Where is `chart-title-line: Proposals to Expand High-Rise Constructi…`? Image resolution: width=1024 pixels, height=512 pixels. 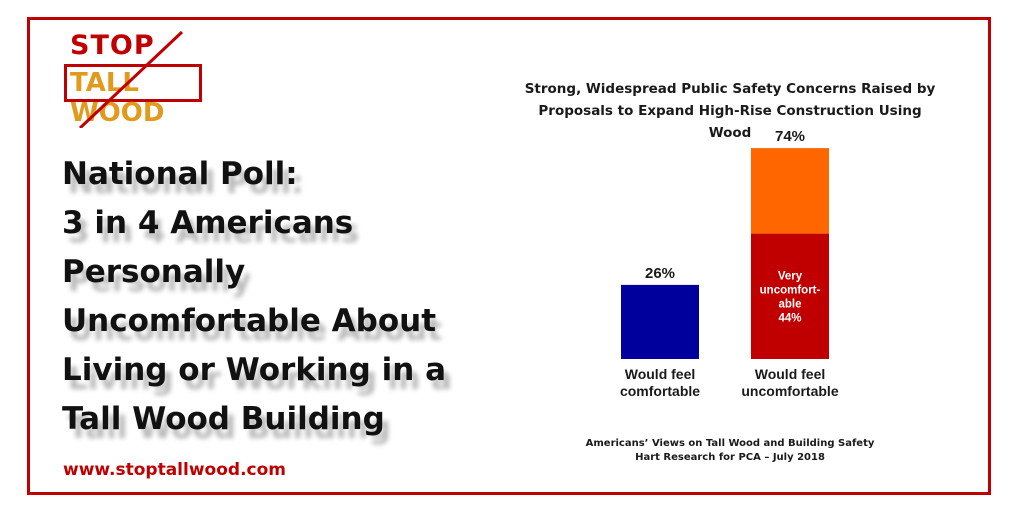
chart-title-line: Proposals to Expand High-Rise Constructi… is located at coordinates (730, 122).